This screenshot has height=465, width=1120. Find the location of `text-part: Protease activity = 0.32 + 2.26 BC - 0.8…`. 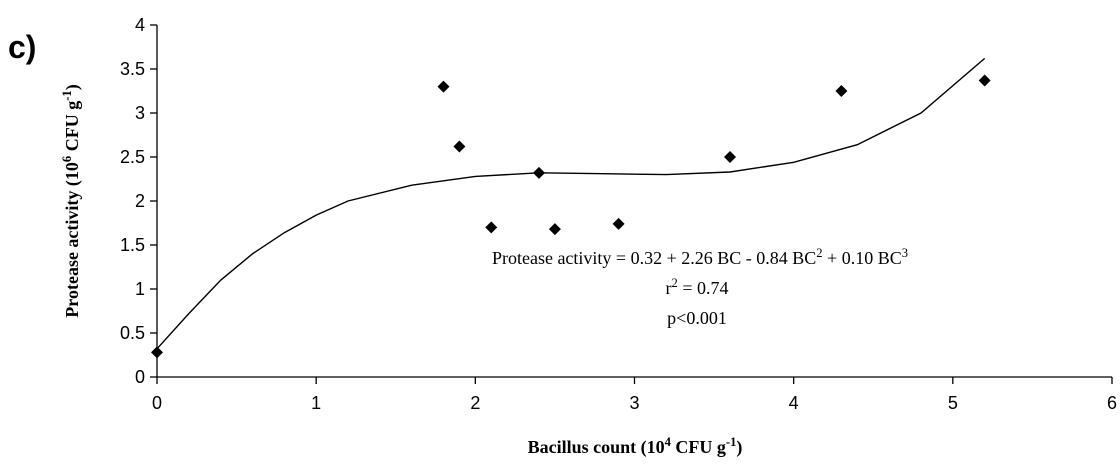

text-part: Protease activity = 0.32 + 2.26 BC - 0.8… is located at coordinates (654, 258).